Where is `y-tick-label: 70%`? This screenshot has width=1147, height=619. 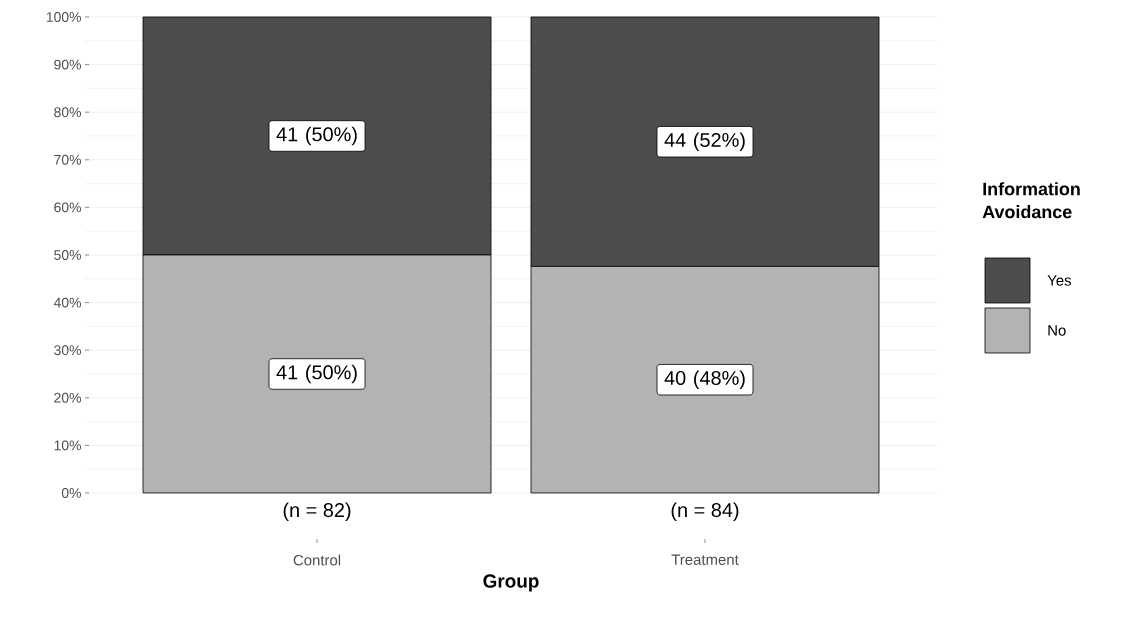
y-tick-label: 70% is located at coordinates (67, 159).